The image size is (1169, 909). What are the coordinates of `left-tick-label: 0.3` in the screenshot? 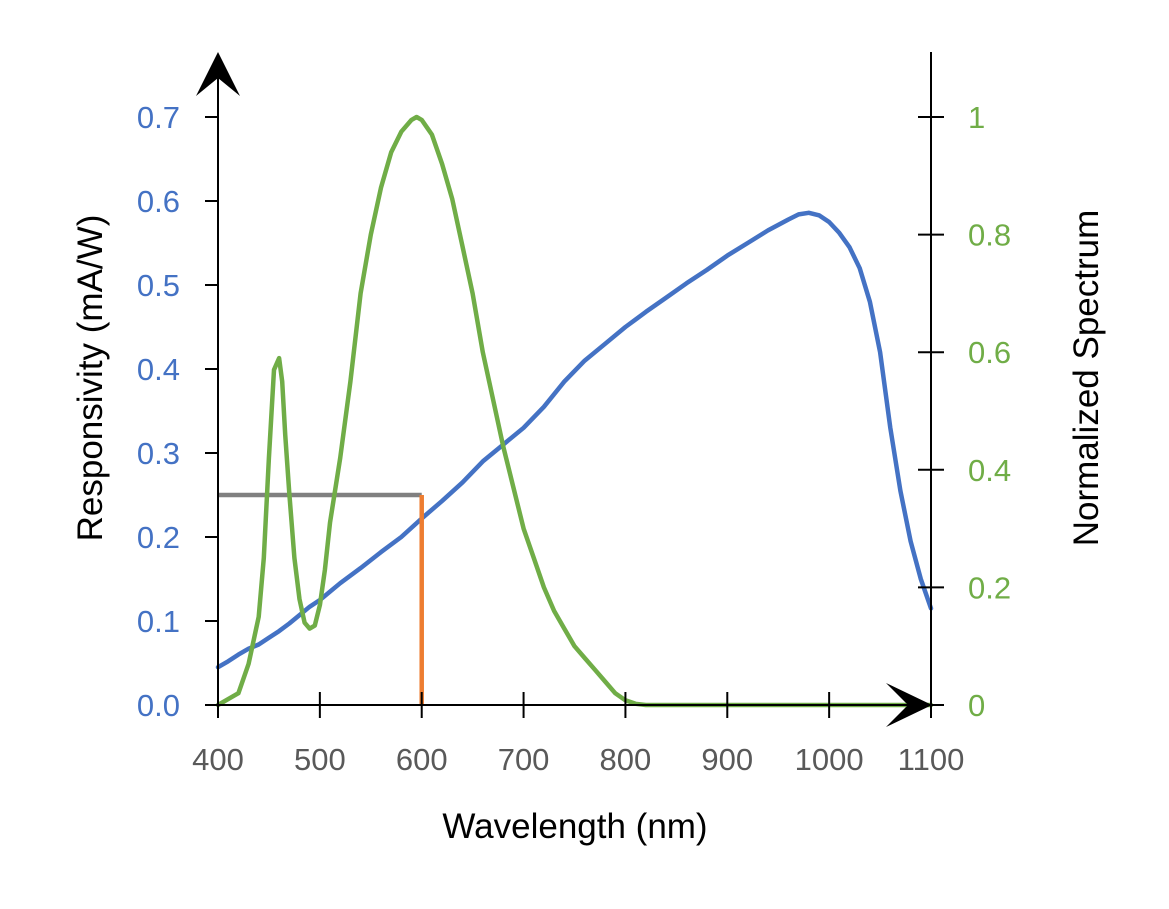 It's located at (158, 453).